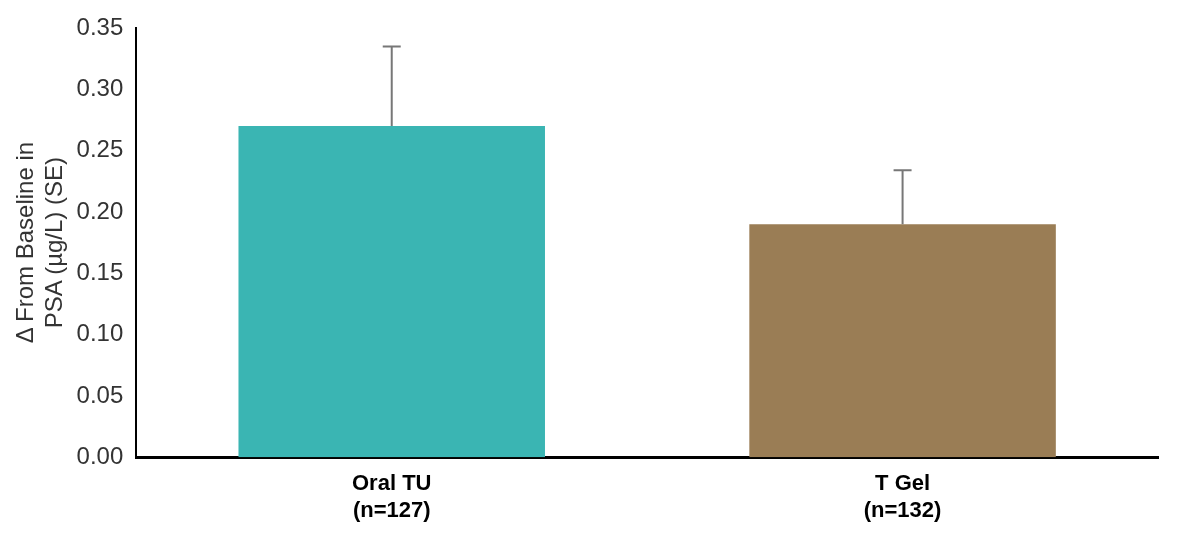 This screenshot has width=1179, height=548. Describe the element at coordinates (100, 271) in the screenshot. I see `y-tick-label: 0.15` at that location.